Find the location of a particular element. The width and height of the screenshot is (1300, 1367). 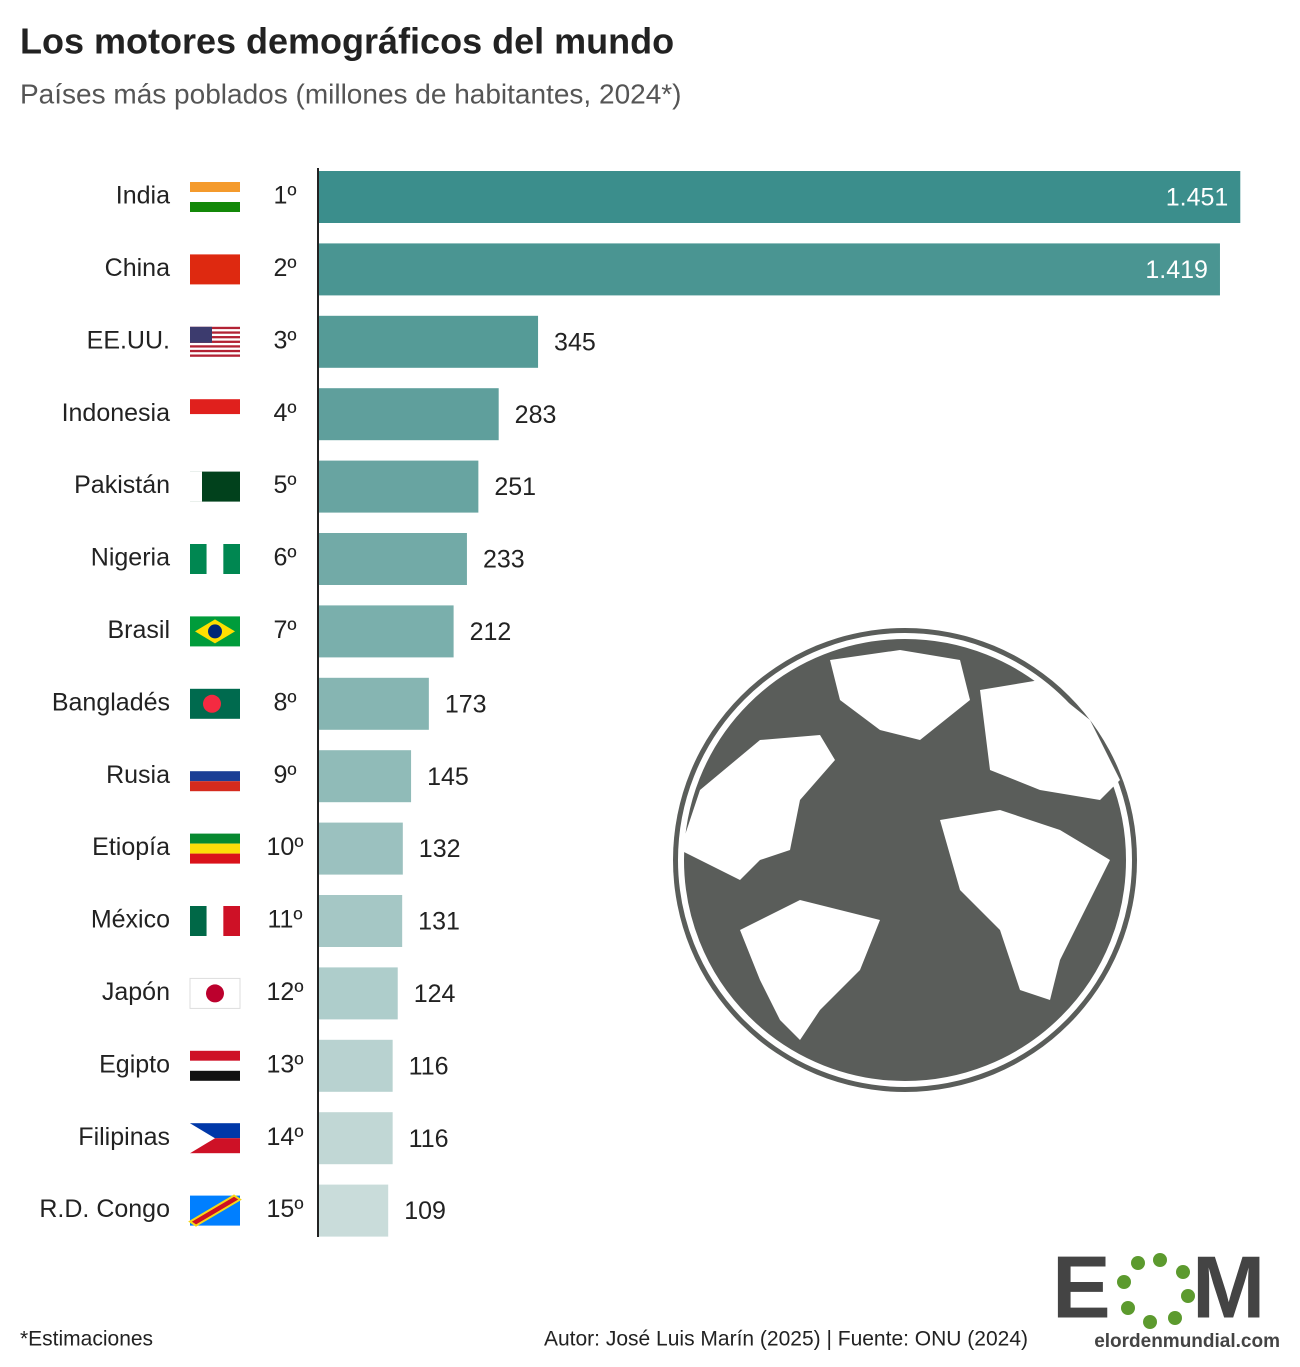

logo-right: M is located at coordinates (1228, 1286).